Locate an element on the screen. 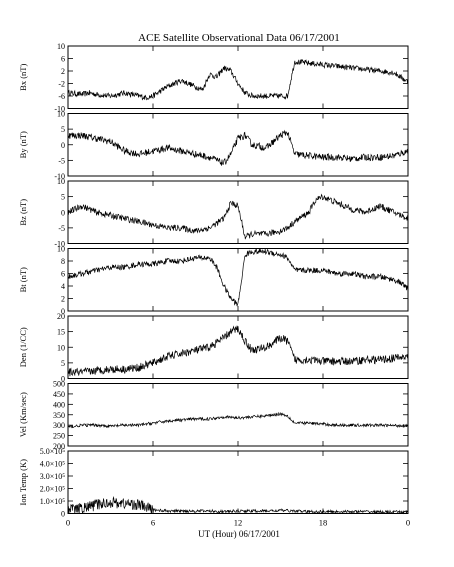 Image resolution: width=454 pixels, height=567 pixels. y-tick-label: 350 is located at coordinates (59, 415).